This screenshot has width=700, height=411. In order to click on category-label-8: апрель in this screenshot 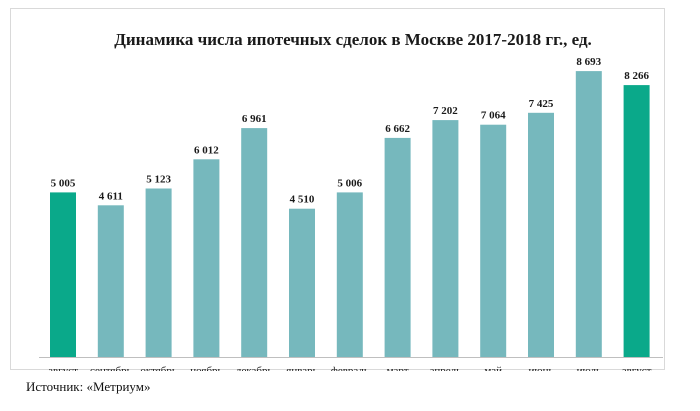, I will do `click(446, 368)`.